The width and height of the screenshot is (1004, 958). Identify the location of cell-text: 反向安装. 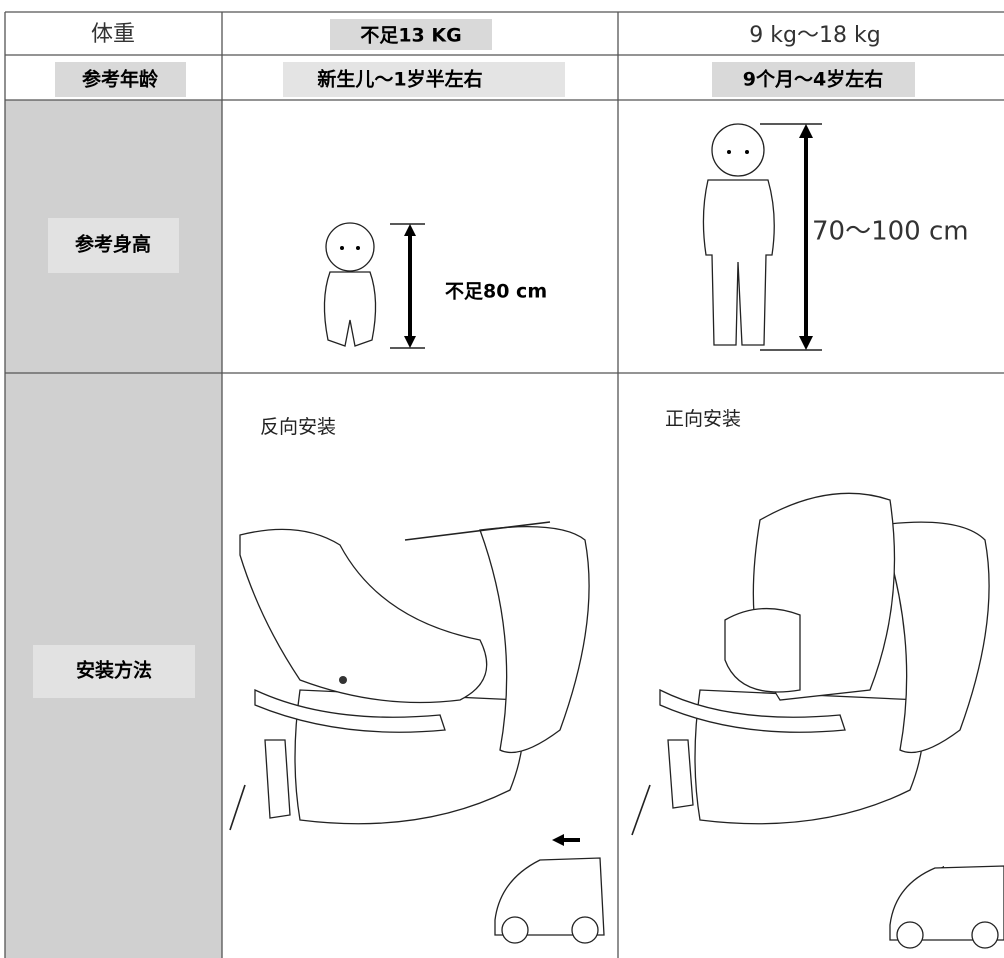
(298, 427).